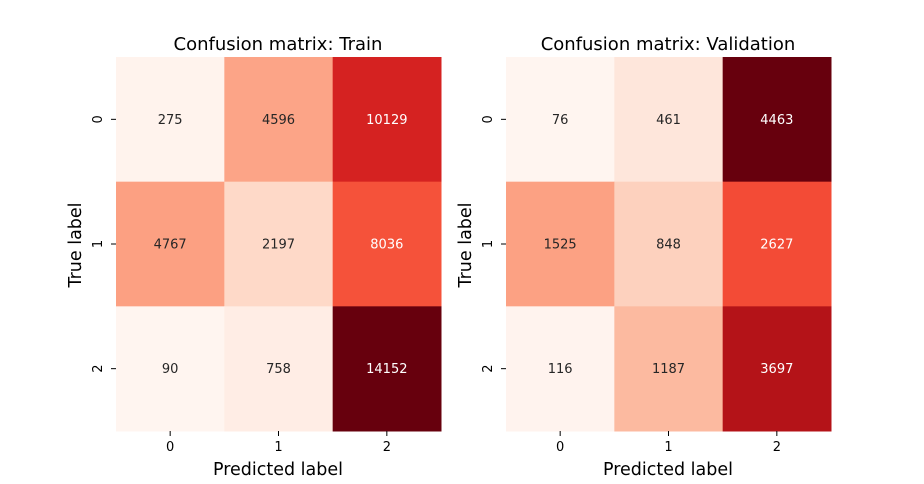 Image resolution: width=924 pixels, height=484 pixels. I want to click on y-ticks-train: 0 1 2, so click(103, 244).